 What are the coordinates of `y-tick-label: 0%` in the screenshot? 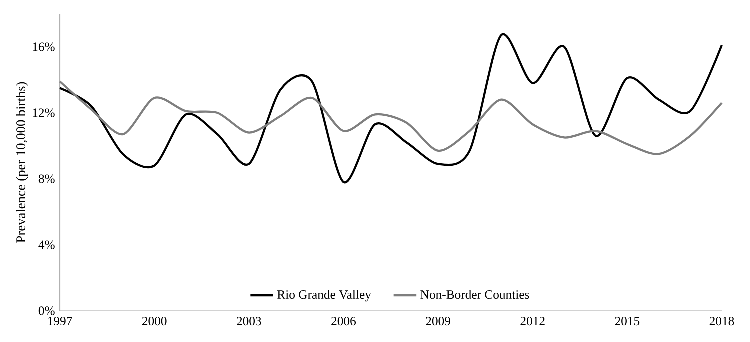 It's located at (46, 311).